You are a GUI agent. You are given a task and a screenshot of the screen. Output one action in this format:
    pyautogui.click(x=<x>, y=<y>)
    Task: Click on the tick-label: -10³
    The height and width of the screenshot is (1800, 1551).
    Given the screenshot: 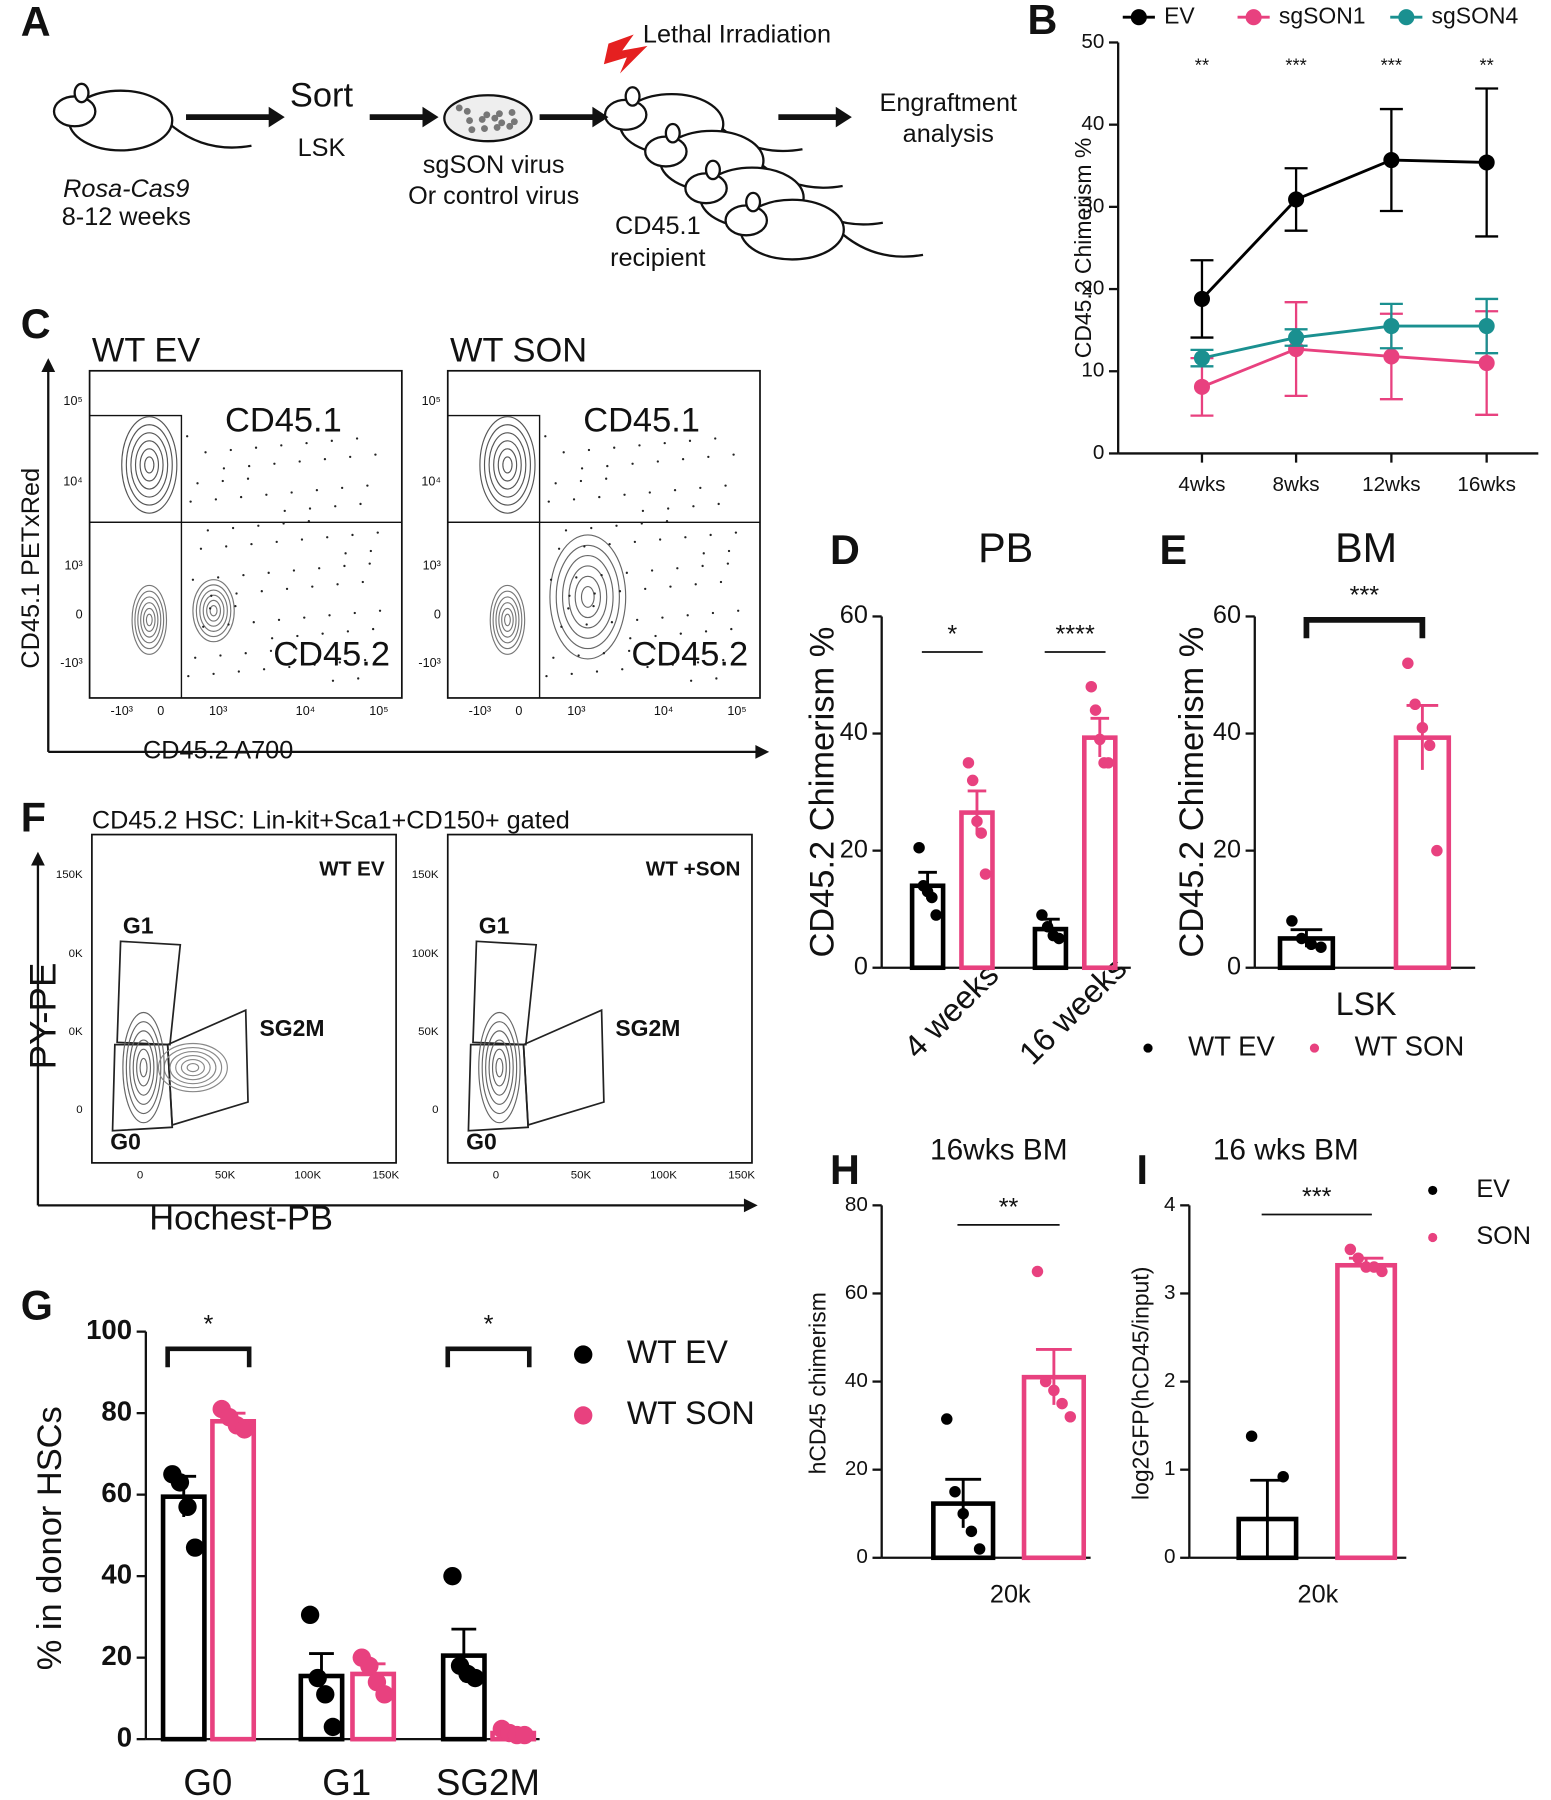 What is the action you would take?
    pyautogui.click(x=480, y=711)
    